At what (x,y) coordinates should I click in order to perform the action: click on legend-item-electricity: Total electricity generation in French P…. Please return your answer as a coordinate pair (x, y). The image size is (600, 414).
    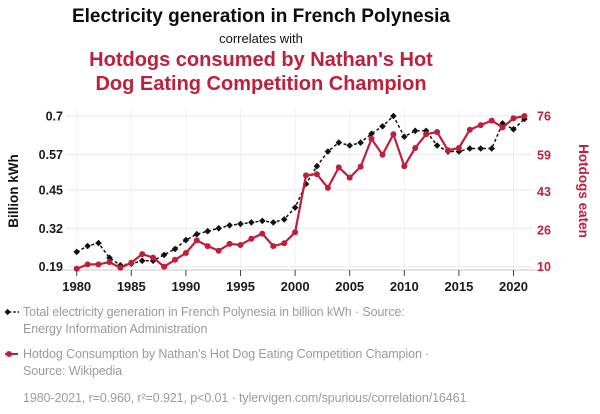
    Looking at the image, I should click on (296, 321).